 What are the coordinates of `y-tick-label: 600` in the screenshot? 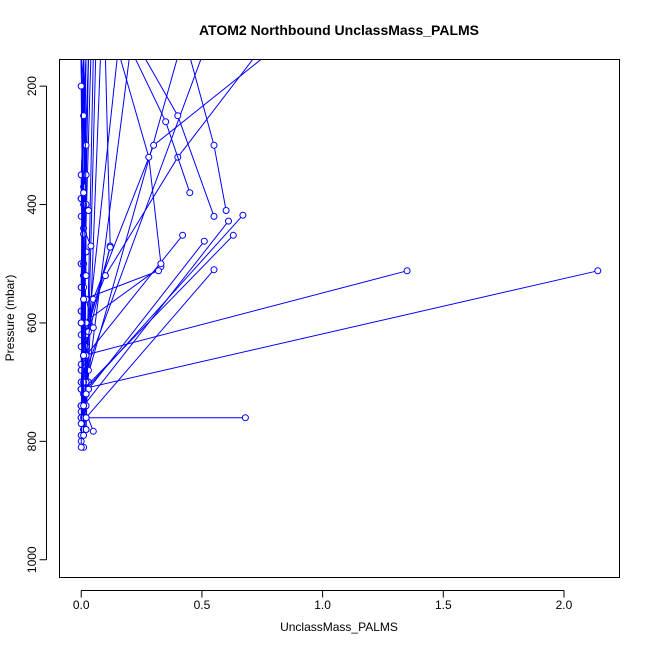 It's located at (32, 323).